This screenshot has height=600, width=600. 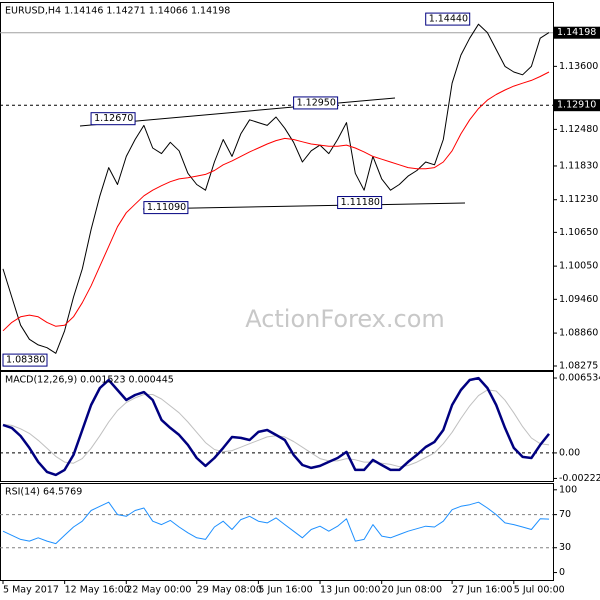 What do you see at coordinates (565, 514) in the screenshot?
I see `y-tick-label: 70` at bounding box center [565, 514].